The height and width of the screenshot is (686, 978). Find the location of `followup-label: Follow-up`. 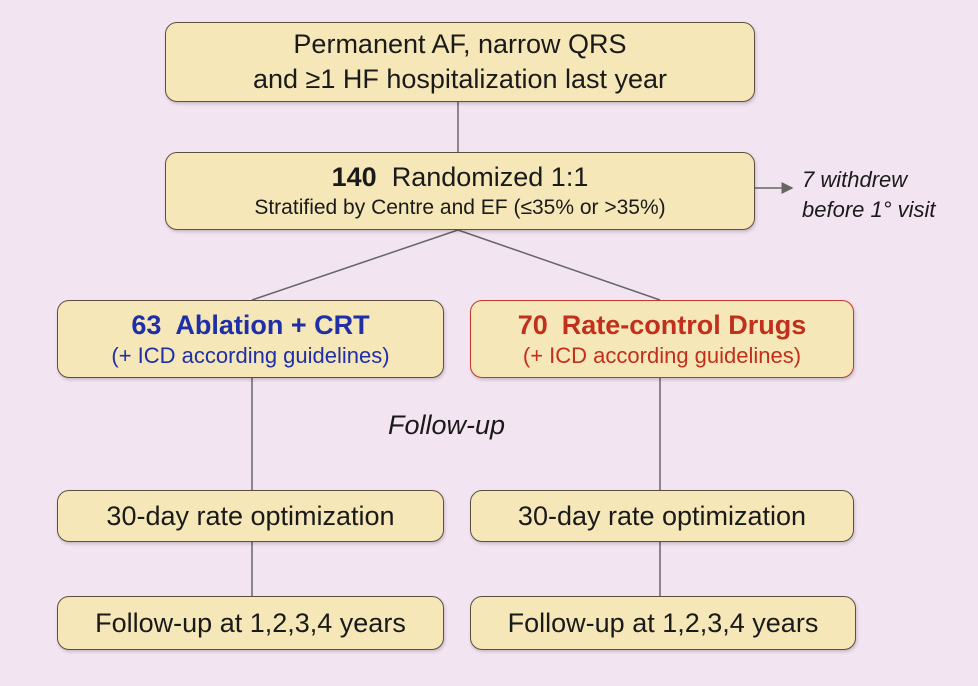

followup-label: Follow-up is located at coordinates (447, 425).